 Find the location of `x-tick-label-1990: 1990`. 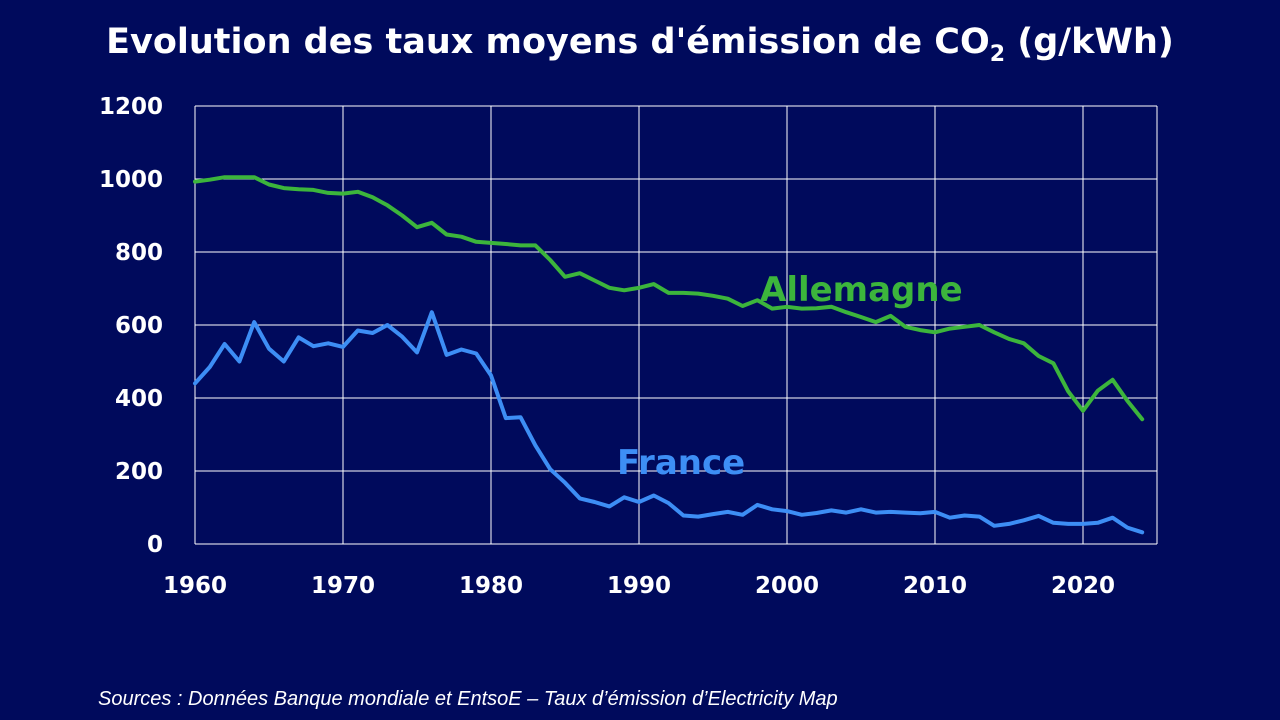

x-tick-label-1990: 1990 is located at coordinates (639, 586).